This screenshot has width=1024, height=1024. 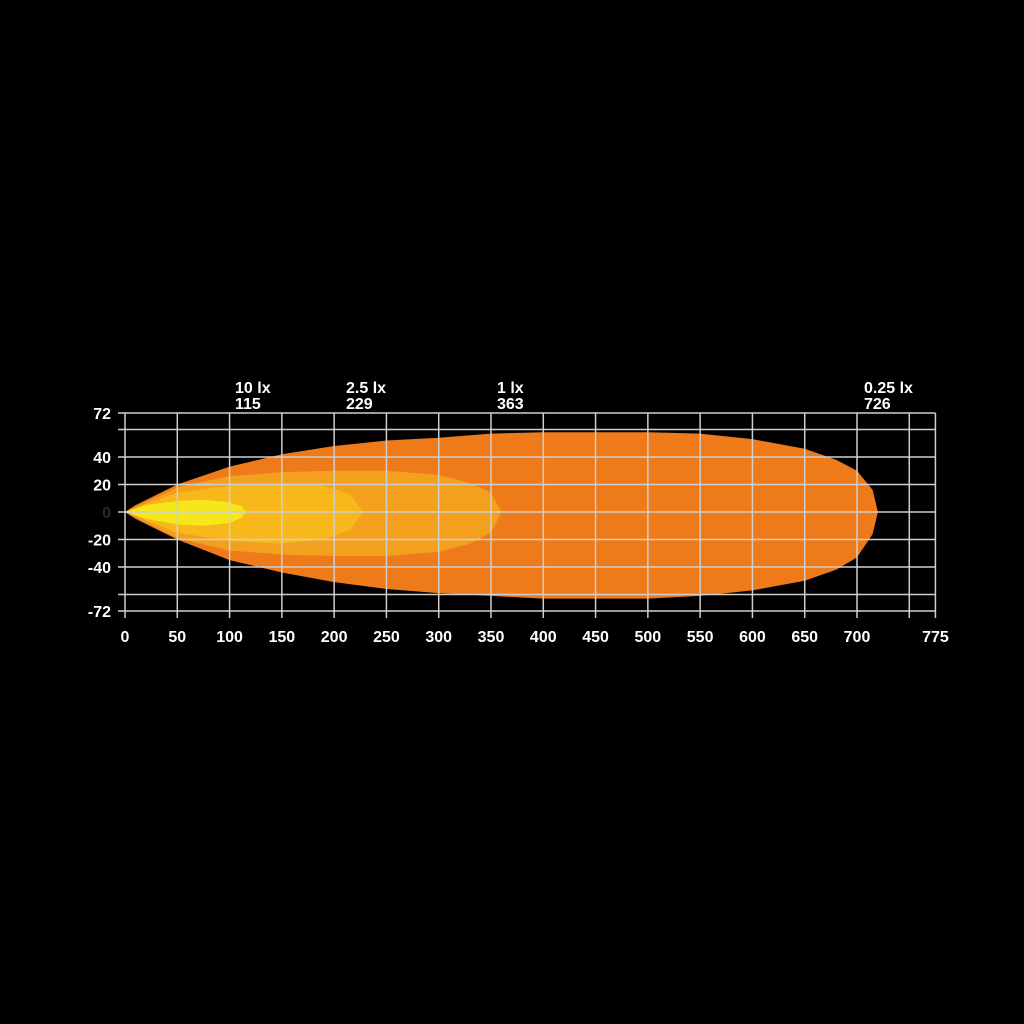 I want to click on x-tick-label: 700, so click(x=857, y=637).